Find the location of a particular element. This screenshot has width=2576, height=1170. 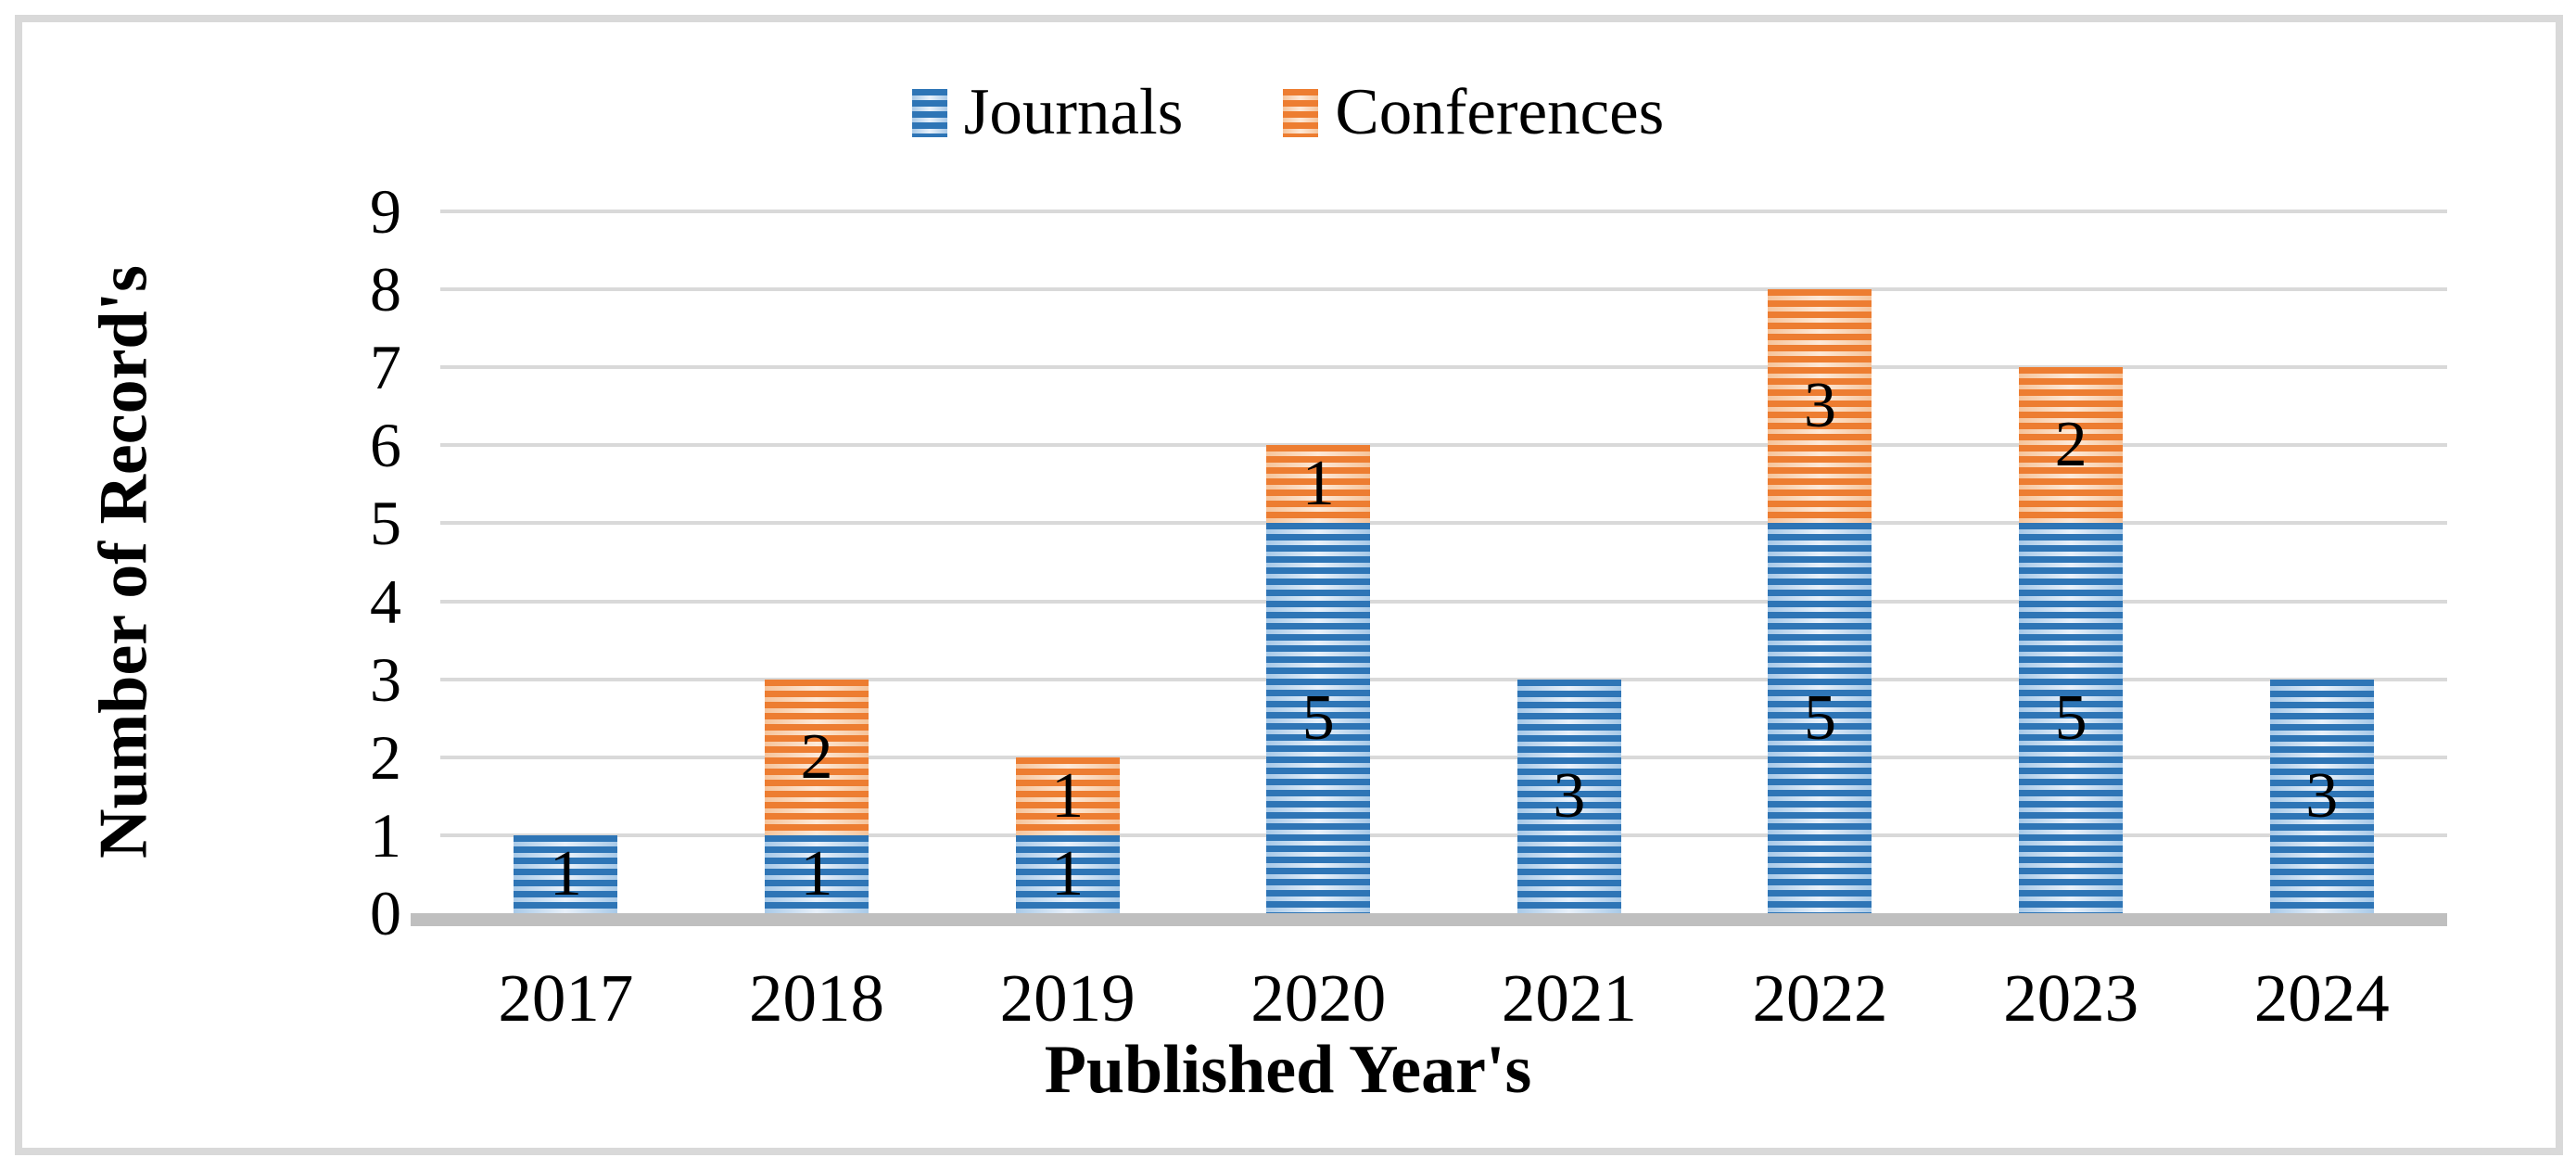

legend-item-conferences: Conferences is located at coordinates (1473, 113).